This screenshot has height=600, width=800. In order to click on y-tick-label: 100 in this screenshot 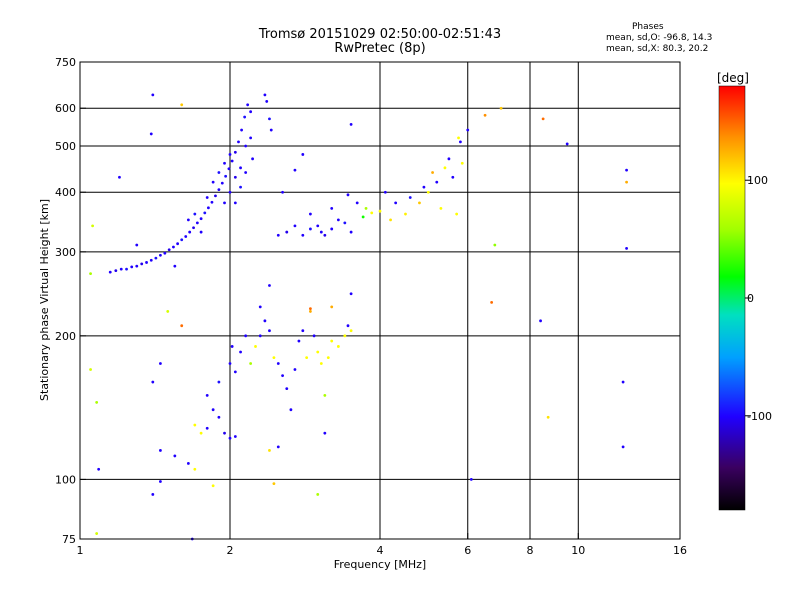, I will do `click(65, 479)`.